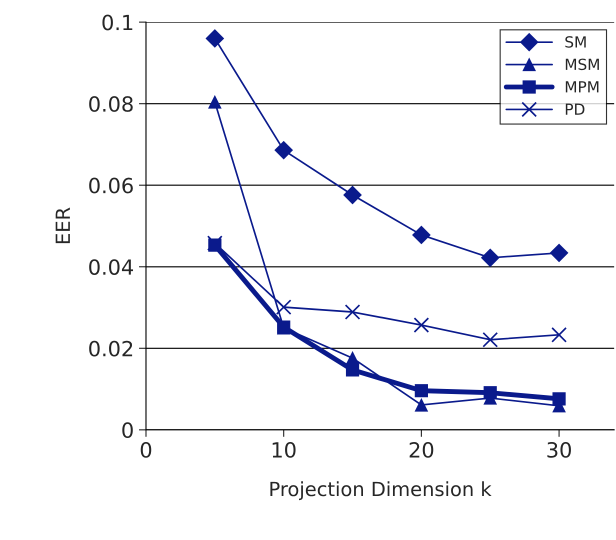 The width and height of the screenshot is (616, 540). Describe the element at coordinates (575, 42) in the screenshot. I see `legend-label: SM` at that location.